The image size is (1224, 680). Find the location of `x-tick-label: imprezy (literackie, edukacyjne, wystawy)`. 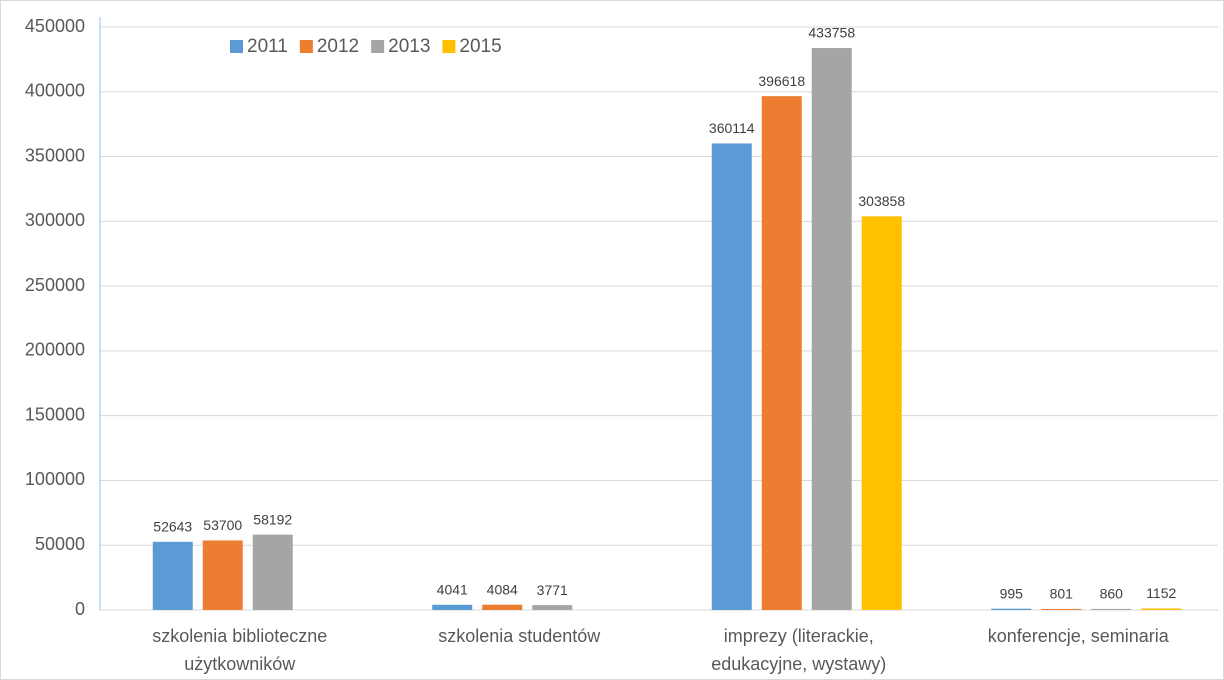

x-tick-label: imprezy (literackie, edukacyjne, wystawy) is located at coordinates (798, 650).